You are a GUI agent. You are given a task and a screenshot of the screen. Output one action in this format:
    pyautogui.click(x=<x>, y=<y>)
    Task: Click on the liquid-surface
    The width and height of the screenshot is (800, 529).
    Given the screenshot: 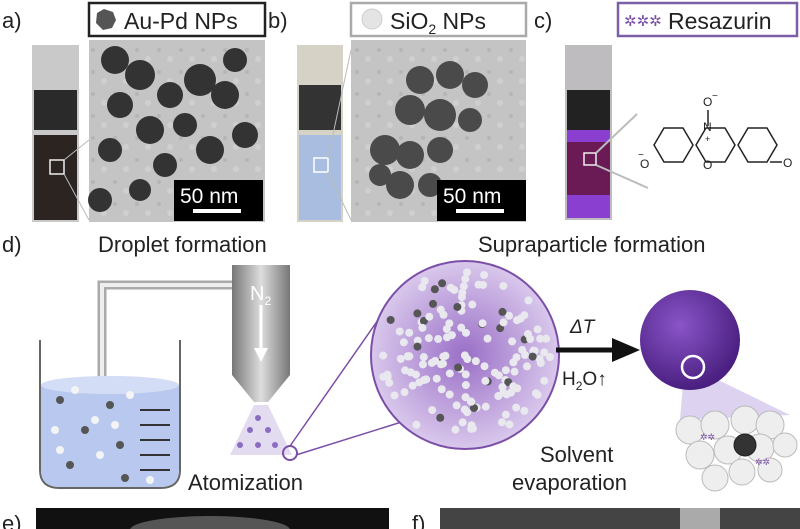 What is the action you would take?
    pyautogui.click(x=110, y=385)
    